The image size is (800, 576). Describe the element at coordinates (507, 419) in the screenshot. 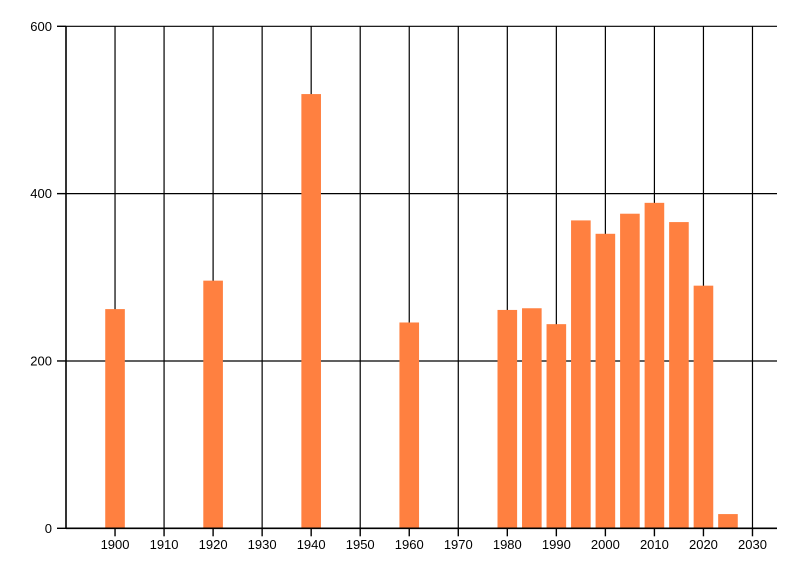

I see `bar-1980` at that location.